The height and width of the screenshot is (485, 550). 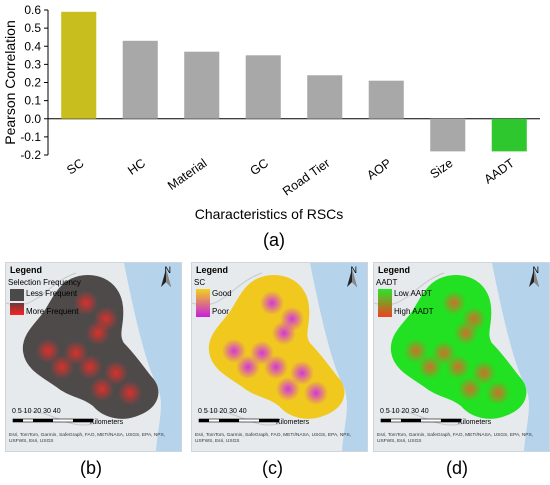 What do you see at coordinates (274, 240) in the screenshot?
I see `panel-label-a: (a)` at bounding box center [274, 240].